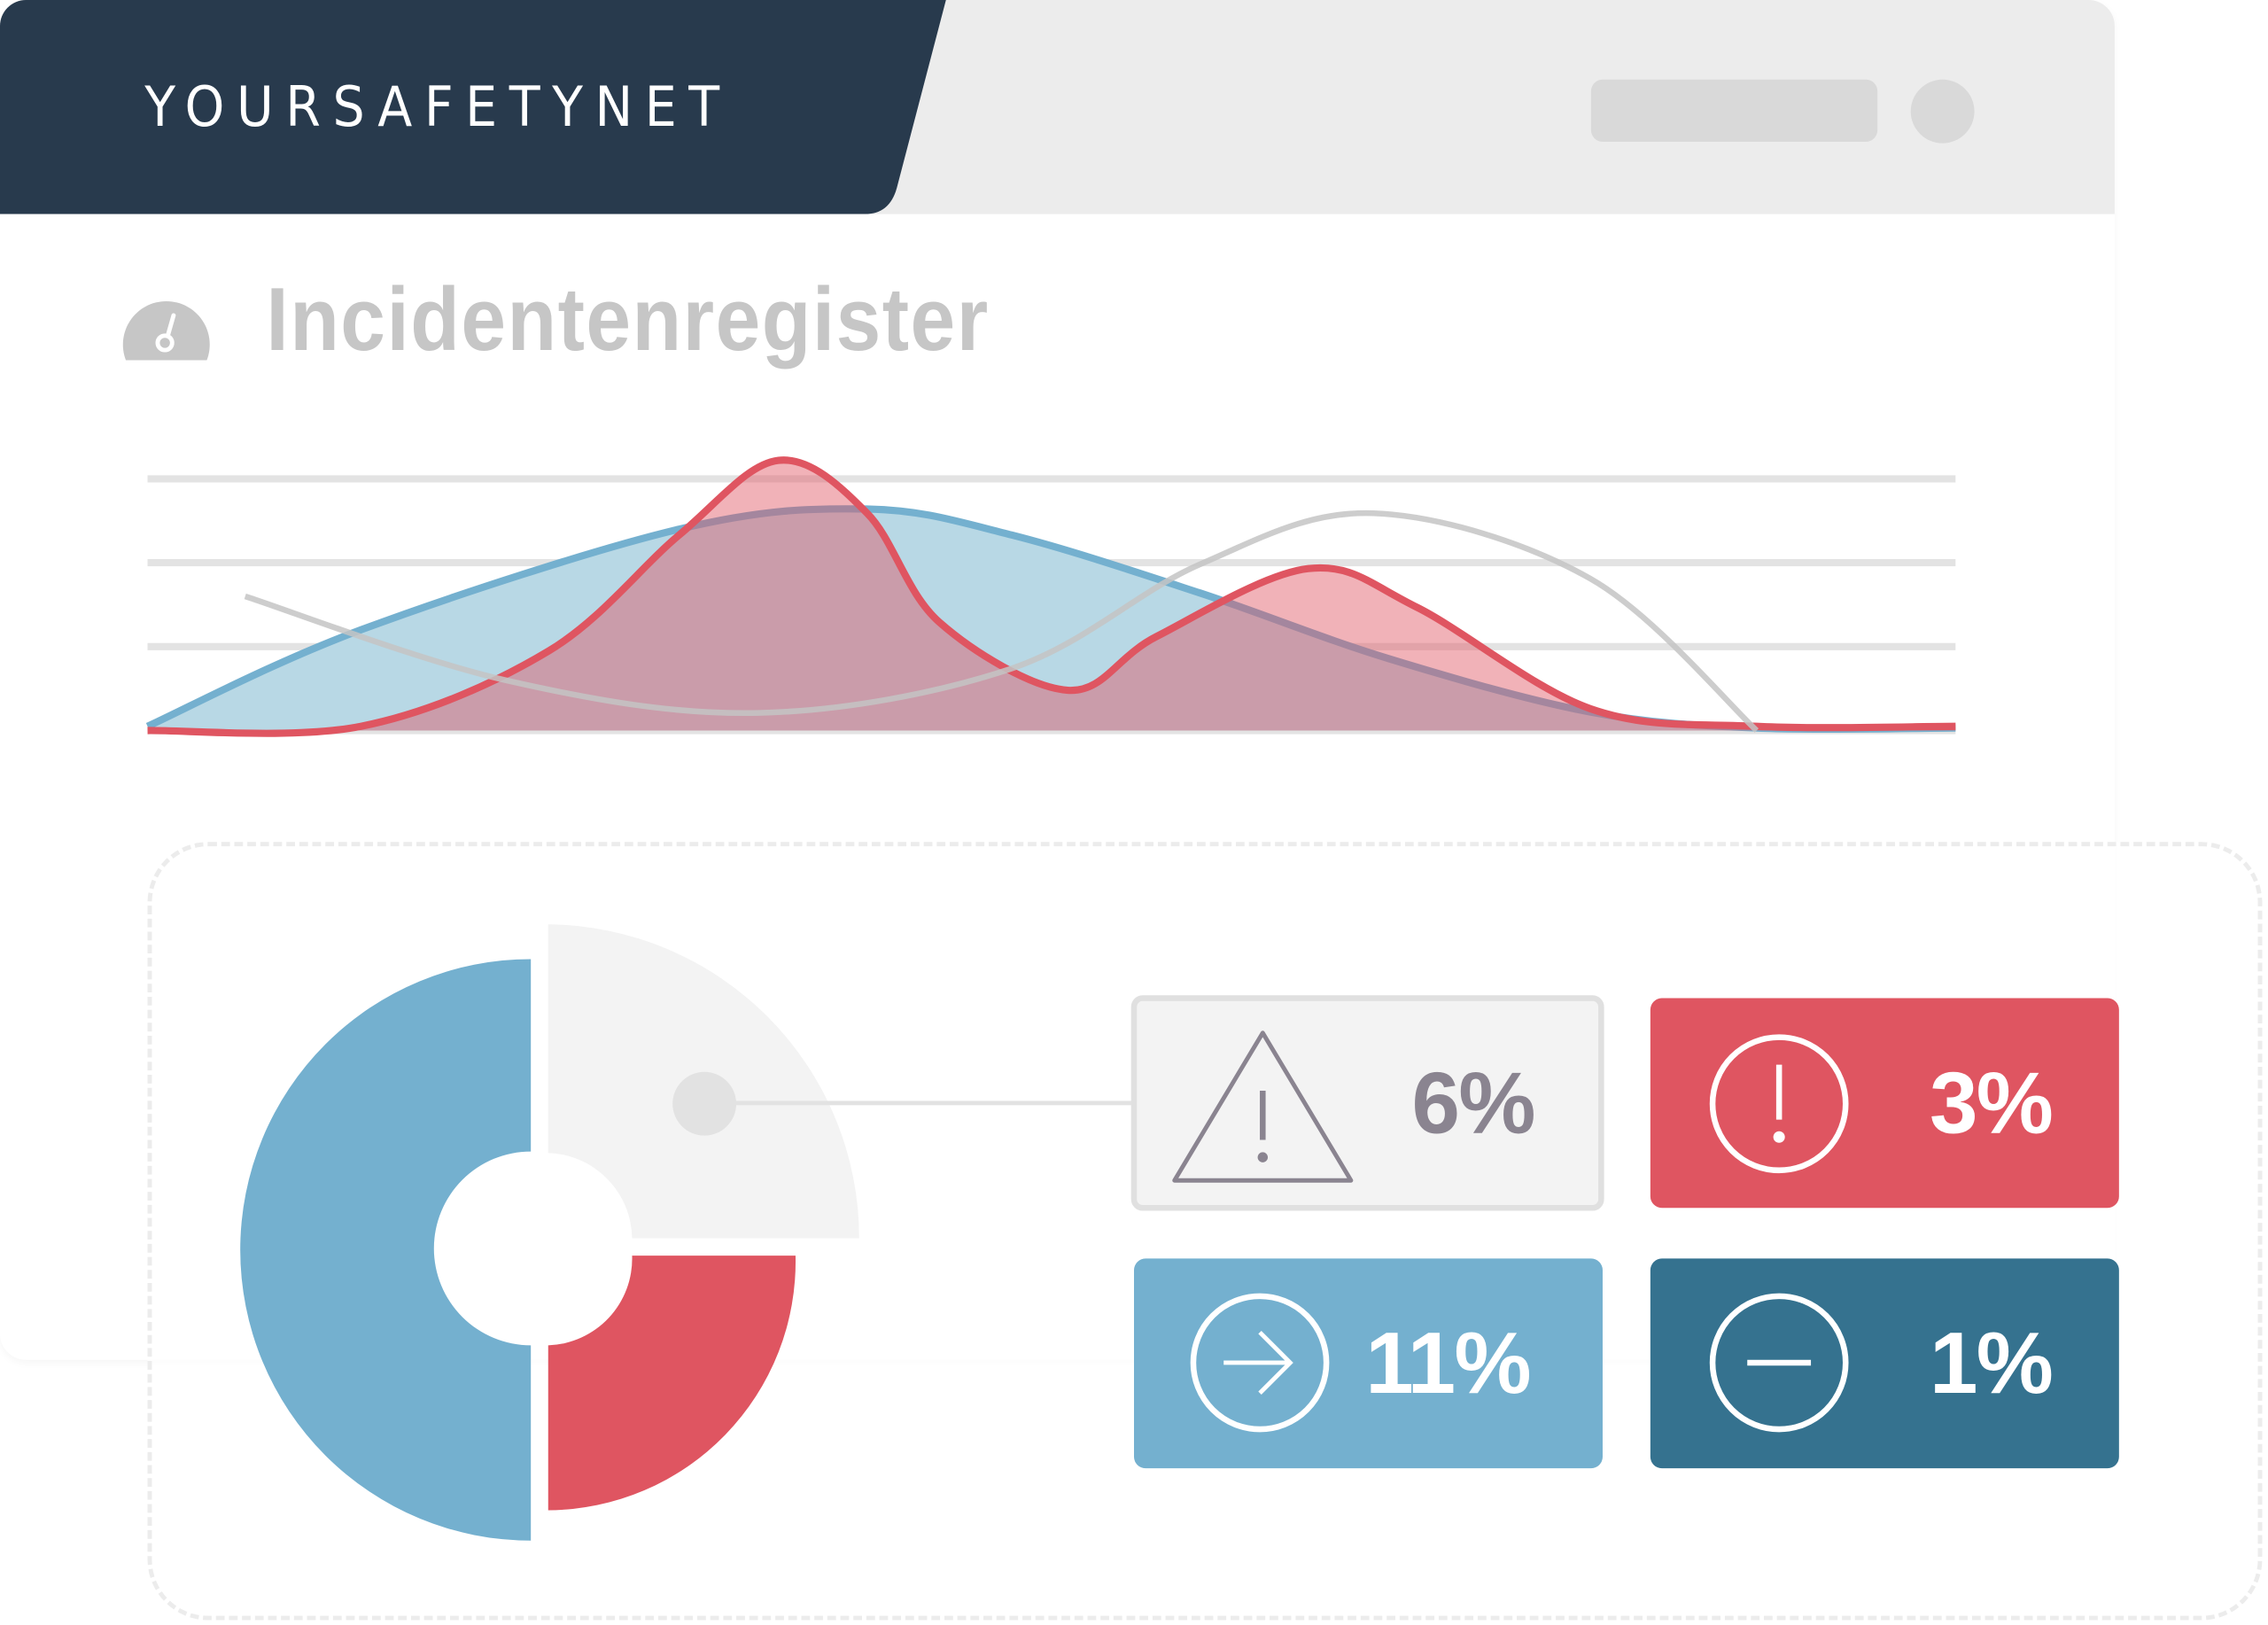 Image resolution: width=2268 pixels, height=1625 pixels. I want to click on minus-circle-icon, so click(1779, 1363).